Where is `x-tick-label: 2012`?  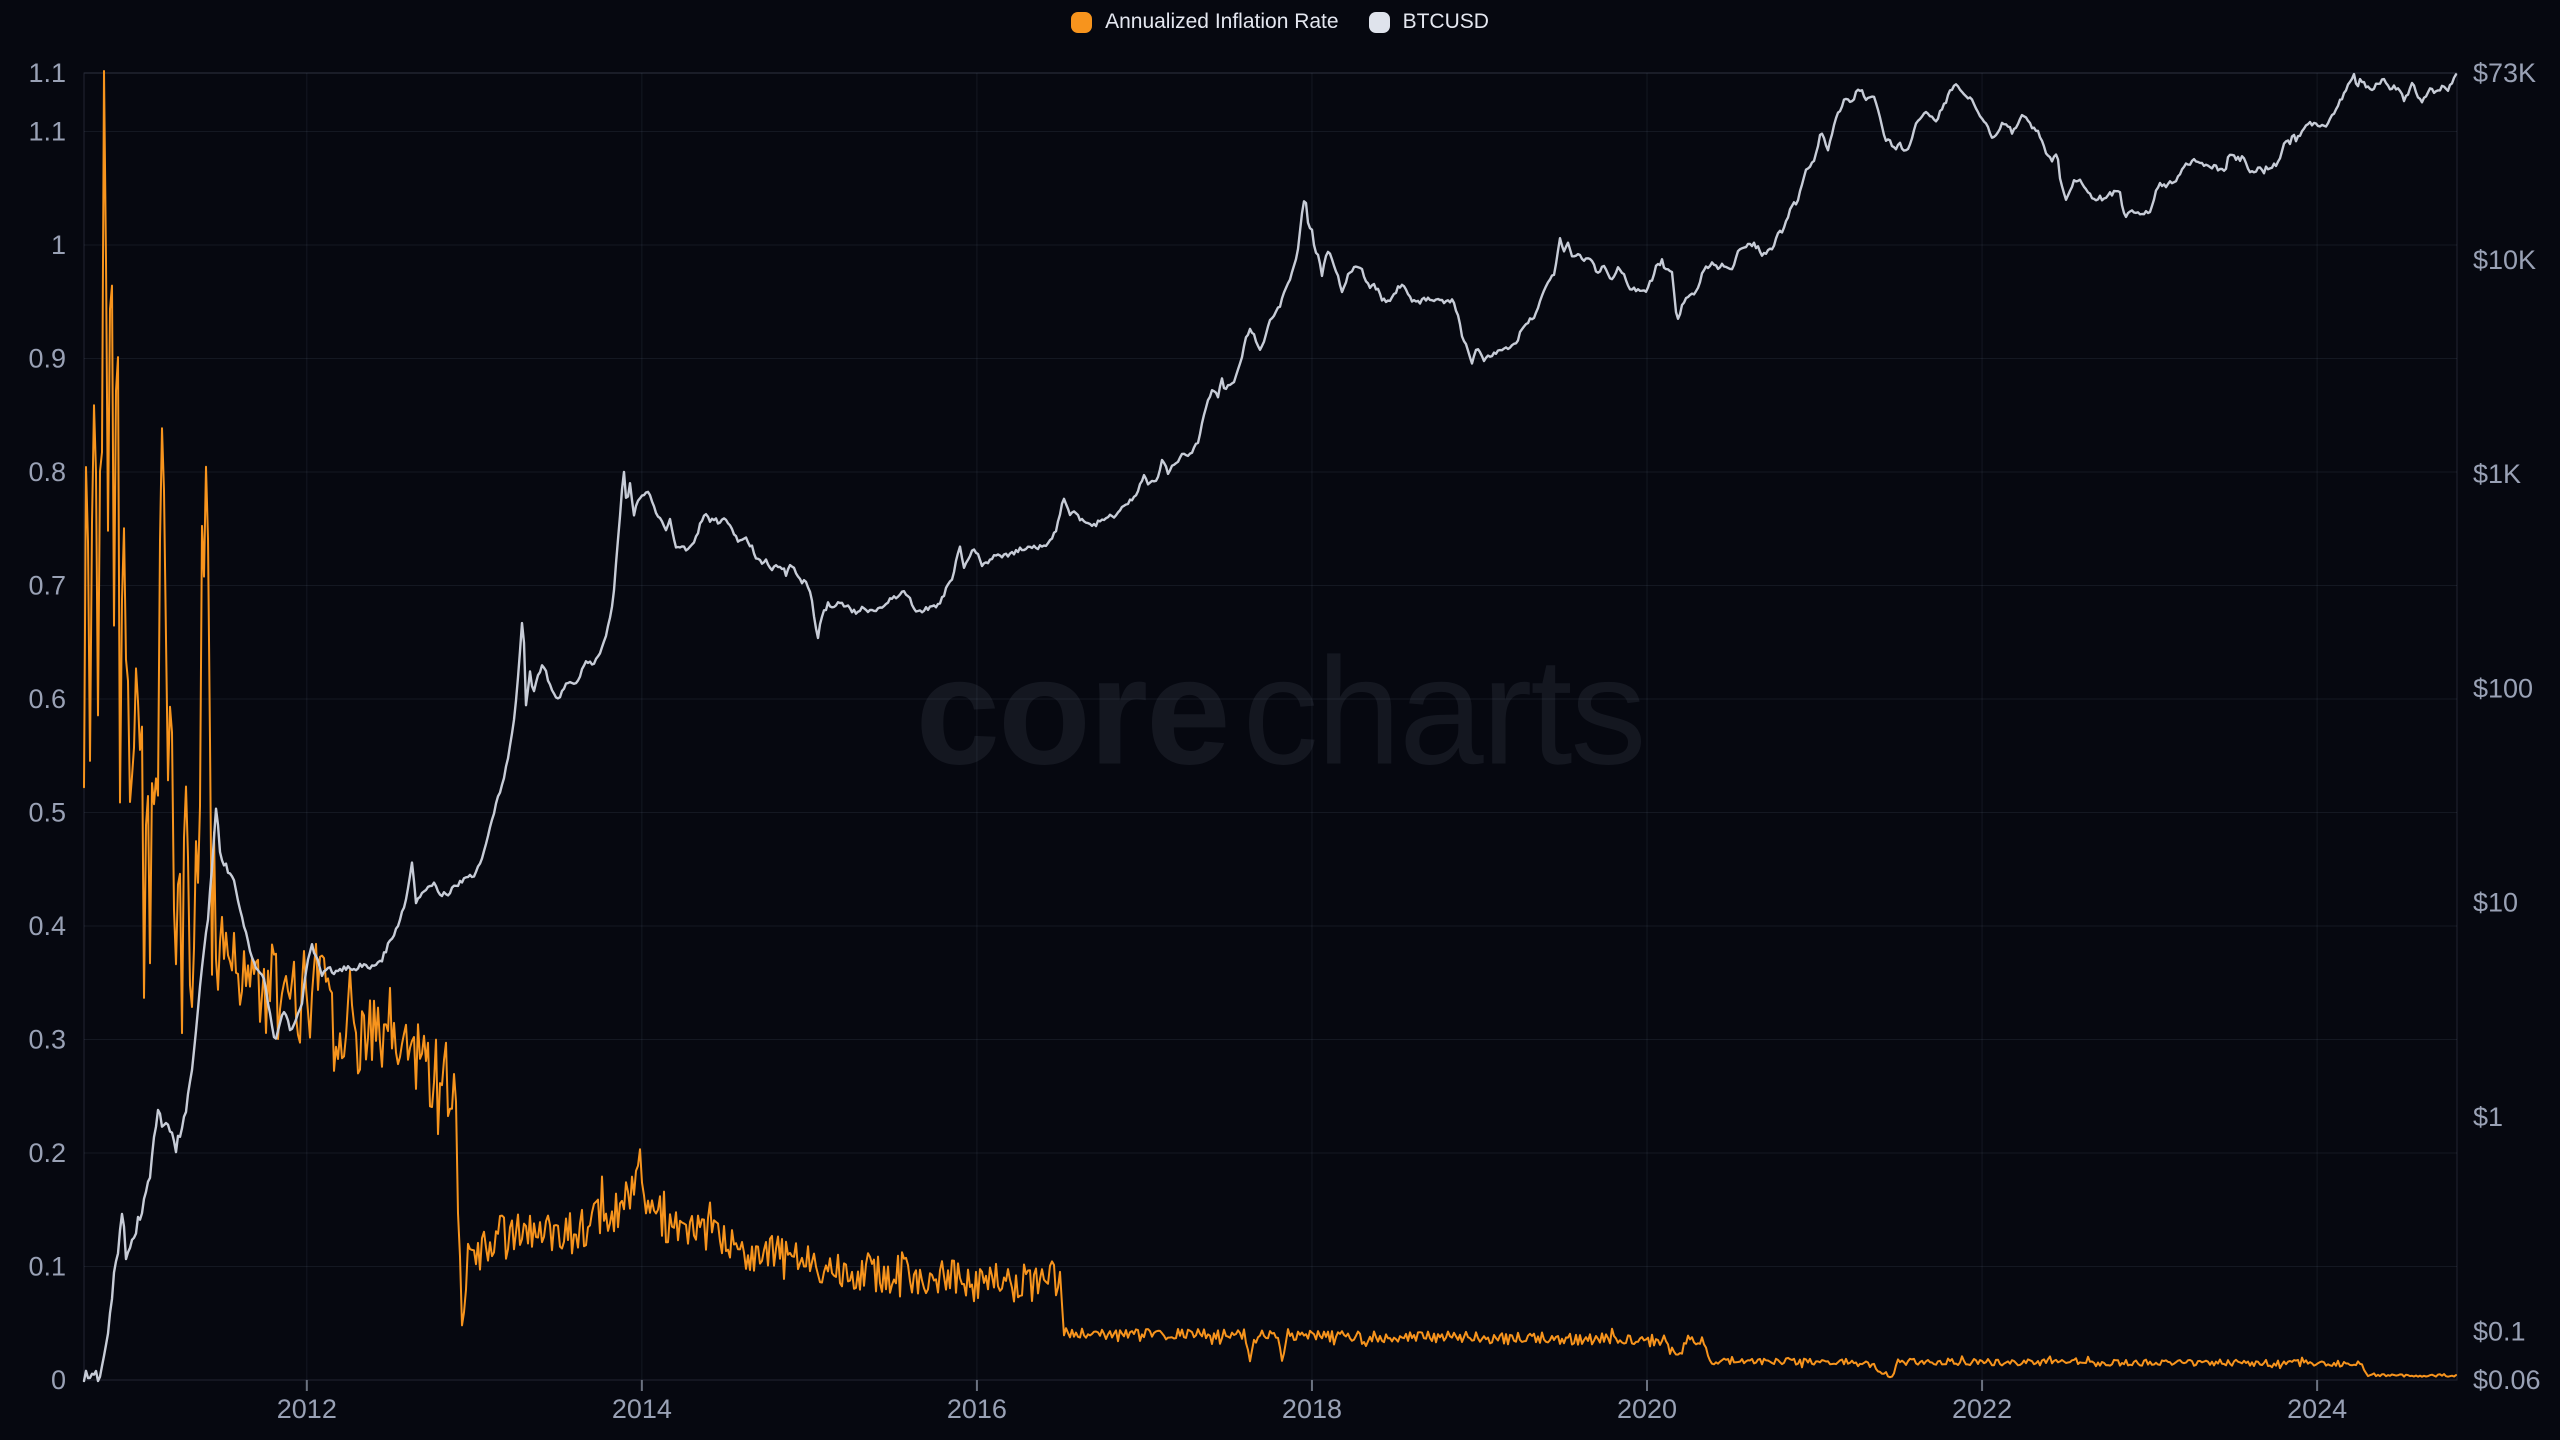 x-tick-label: 2012 is located at coordinates (307, 1409).